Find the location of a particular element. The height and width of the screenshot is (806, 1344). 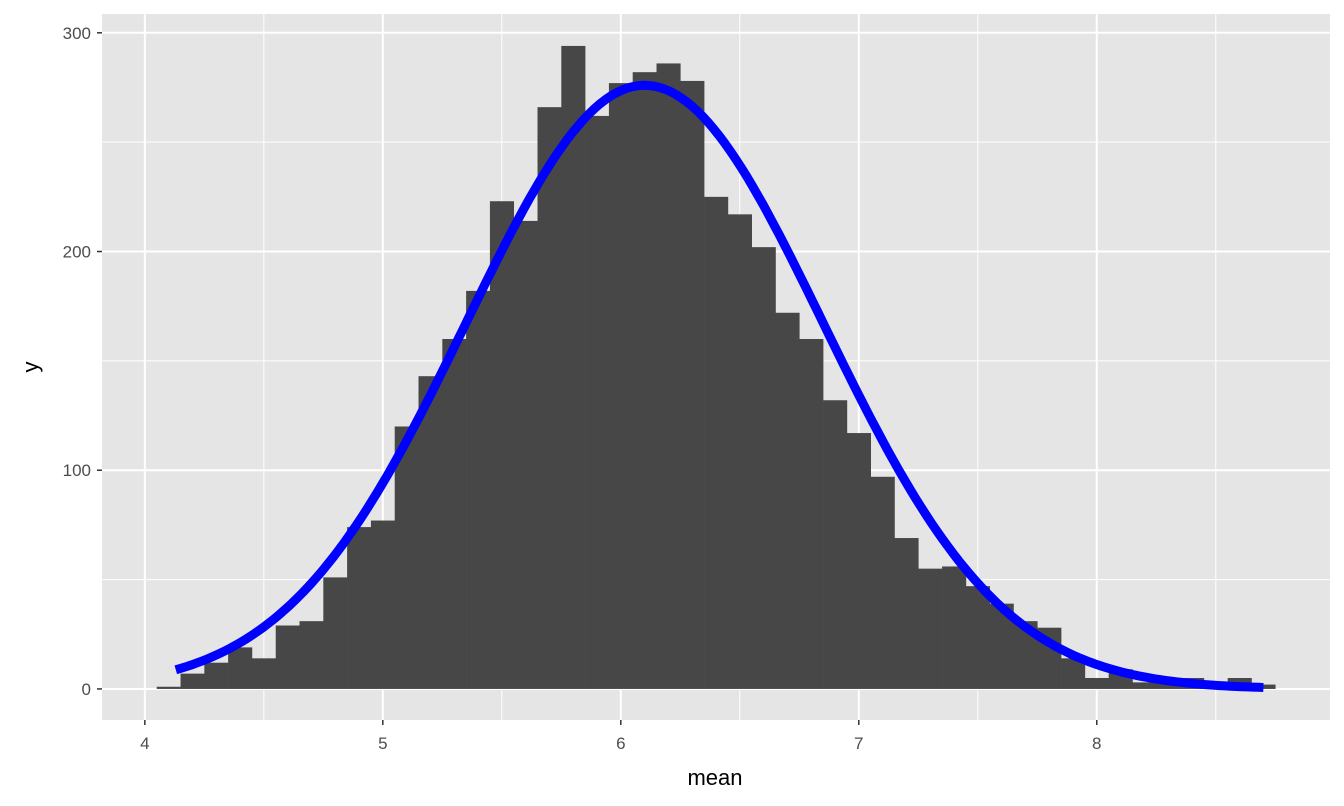

y-tick-label: 0 is located at coordinates (86, 689).